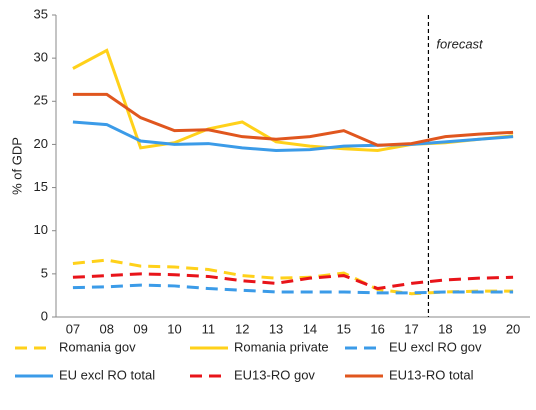 The image size is (536, 410). Describe the element at coordinates (274, 374) in the screenshot. I see `legend-label: EU13-RO gov` at that location.